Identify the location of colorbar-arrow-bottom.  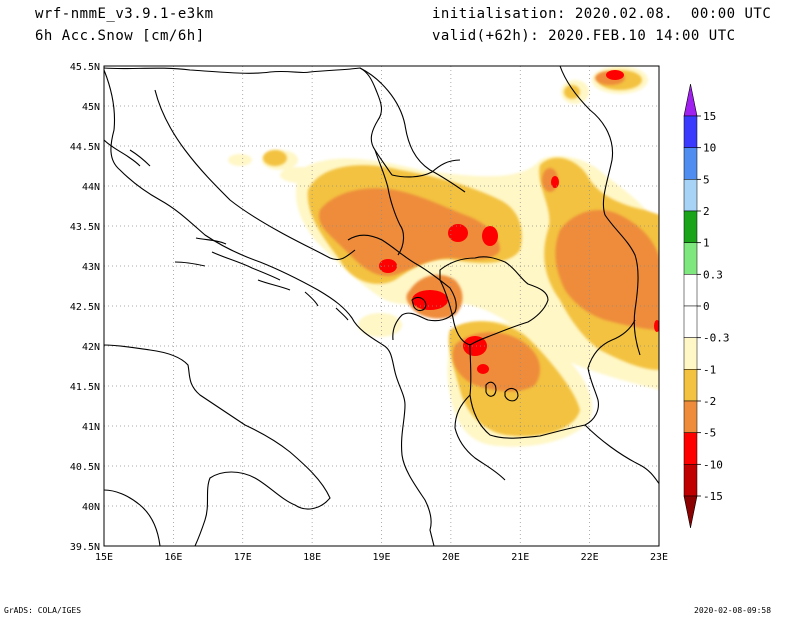
(690, 512).